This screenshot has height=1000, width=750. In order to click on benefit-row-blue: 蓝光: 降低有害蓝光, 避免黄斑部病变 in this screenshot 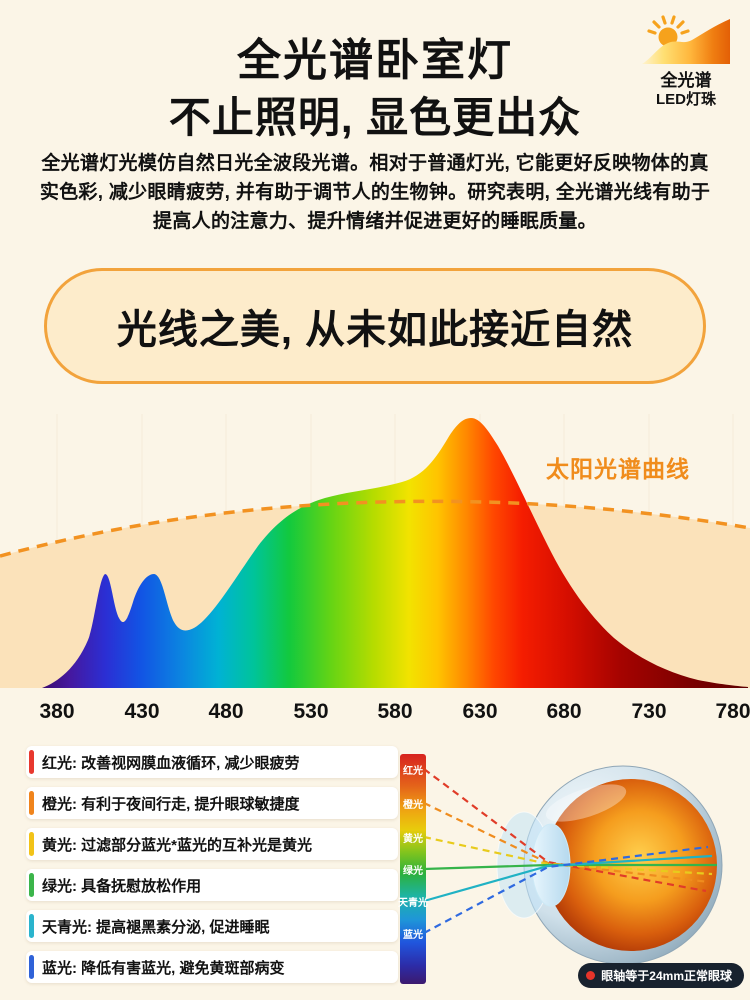, I will do `click(212, 967)`.